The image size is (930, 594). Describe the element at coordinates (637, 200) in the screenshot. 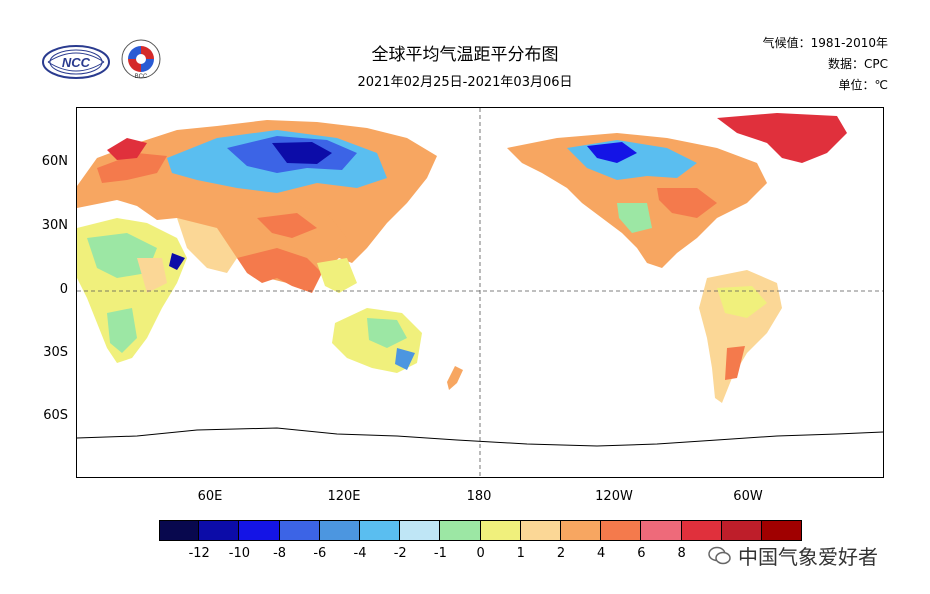

I see `north-america-landmass` at that location.